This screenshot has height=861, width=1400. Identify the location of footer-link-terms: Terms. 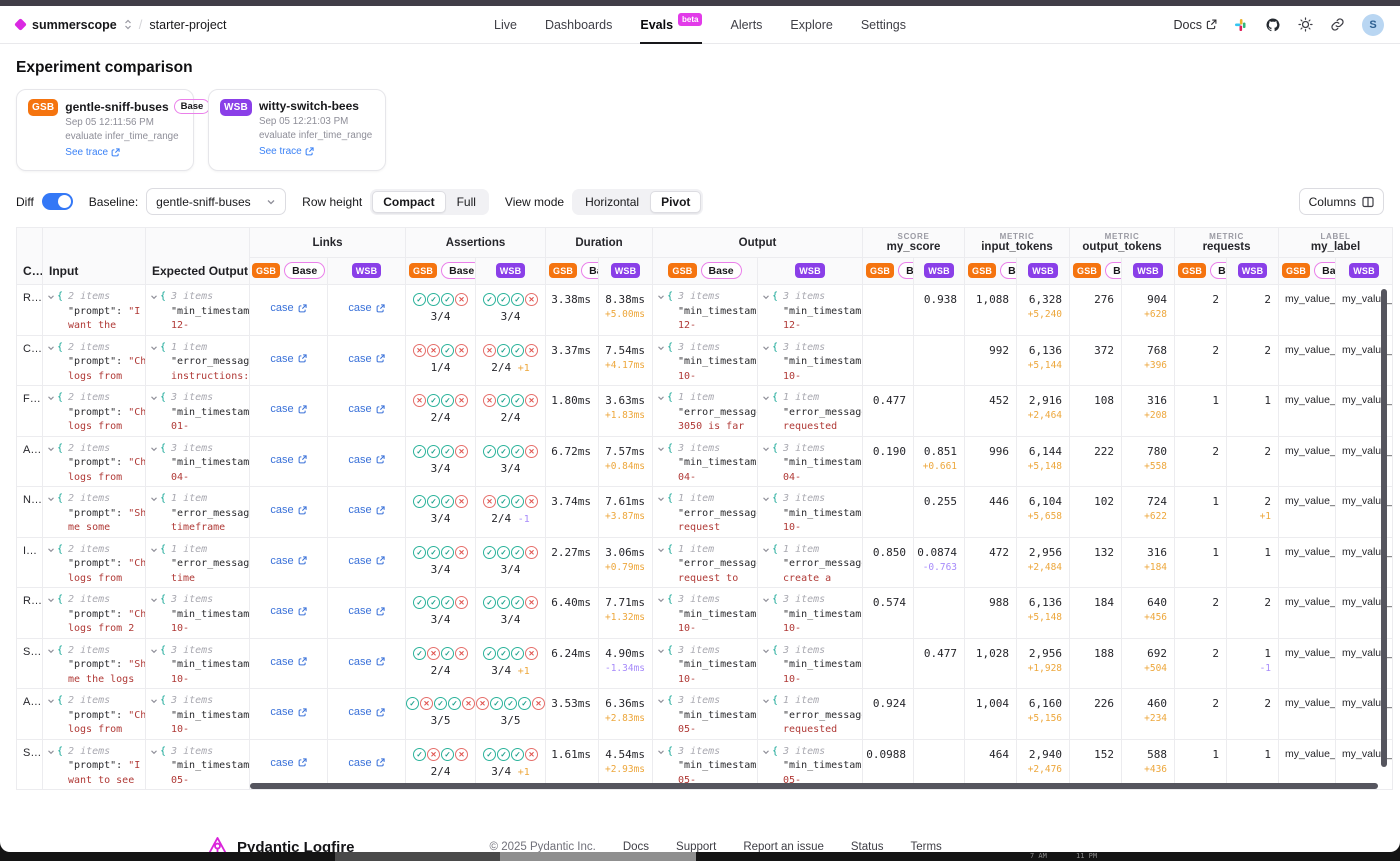
(926, 846).